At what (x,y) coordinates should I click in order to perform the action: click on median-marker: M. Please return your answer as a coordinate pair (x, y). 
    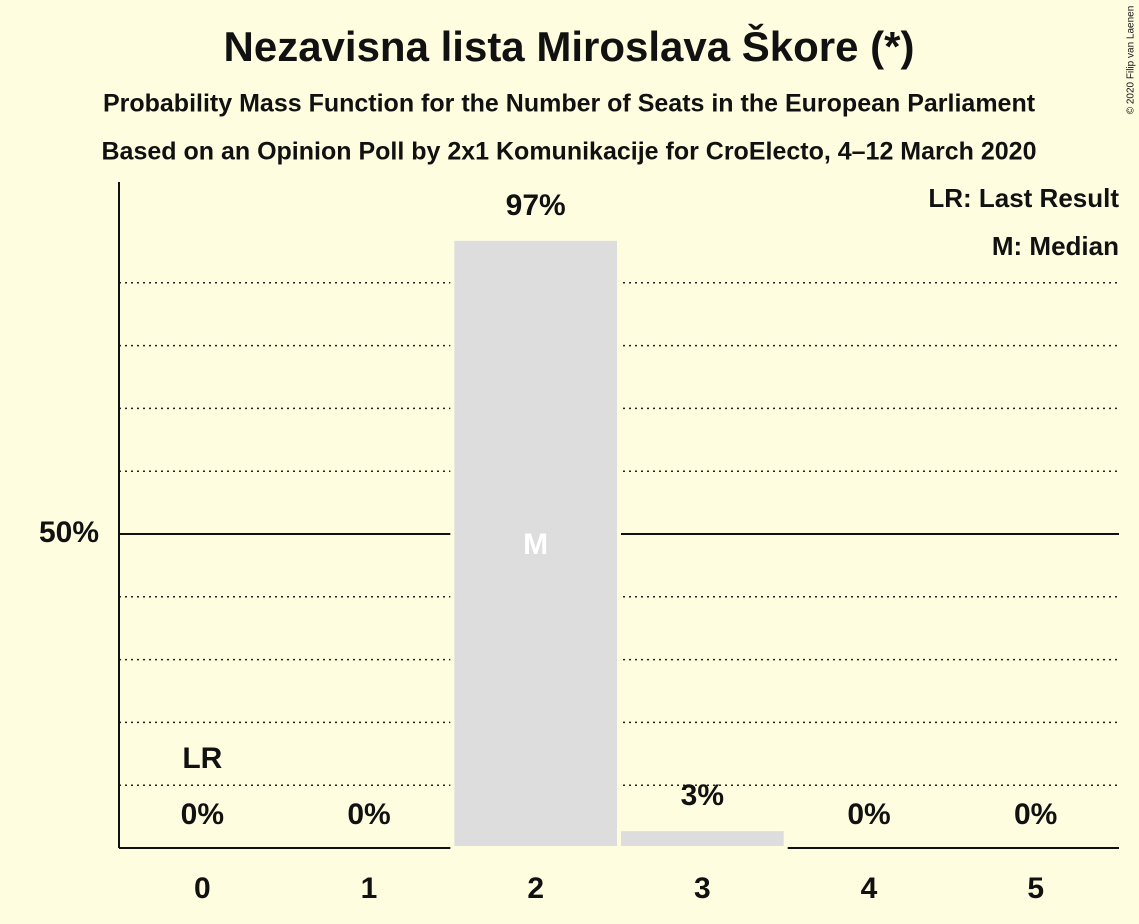
    Looking at the image, I should click on (535, 544).